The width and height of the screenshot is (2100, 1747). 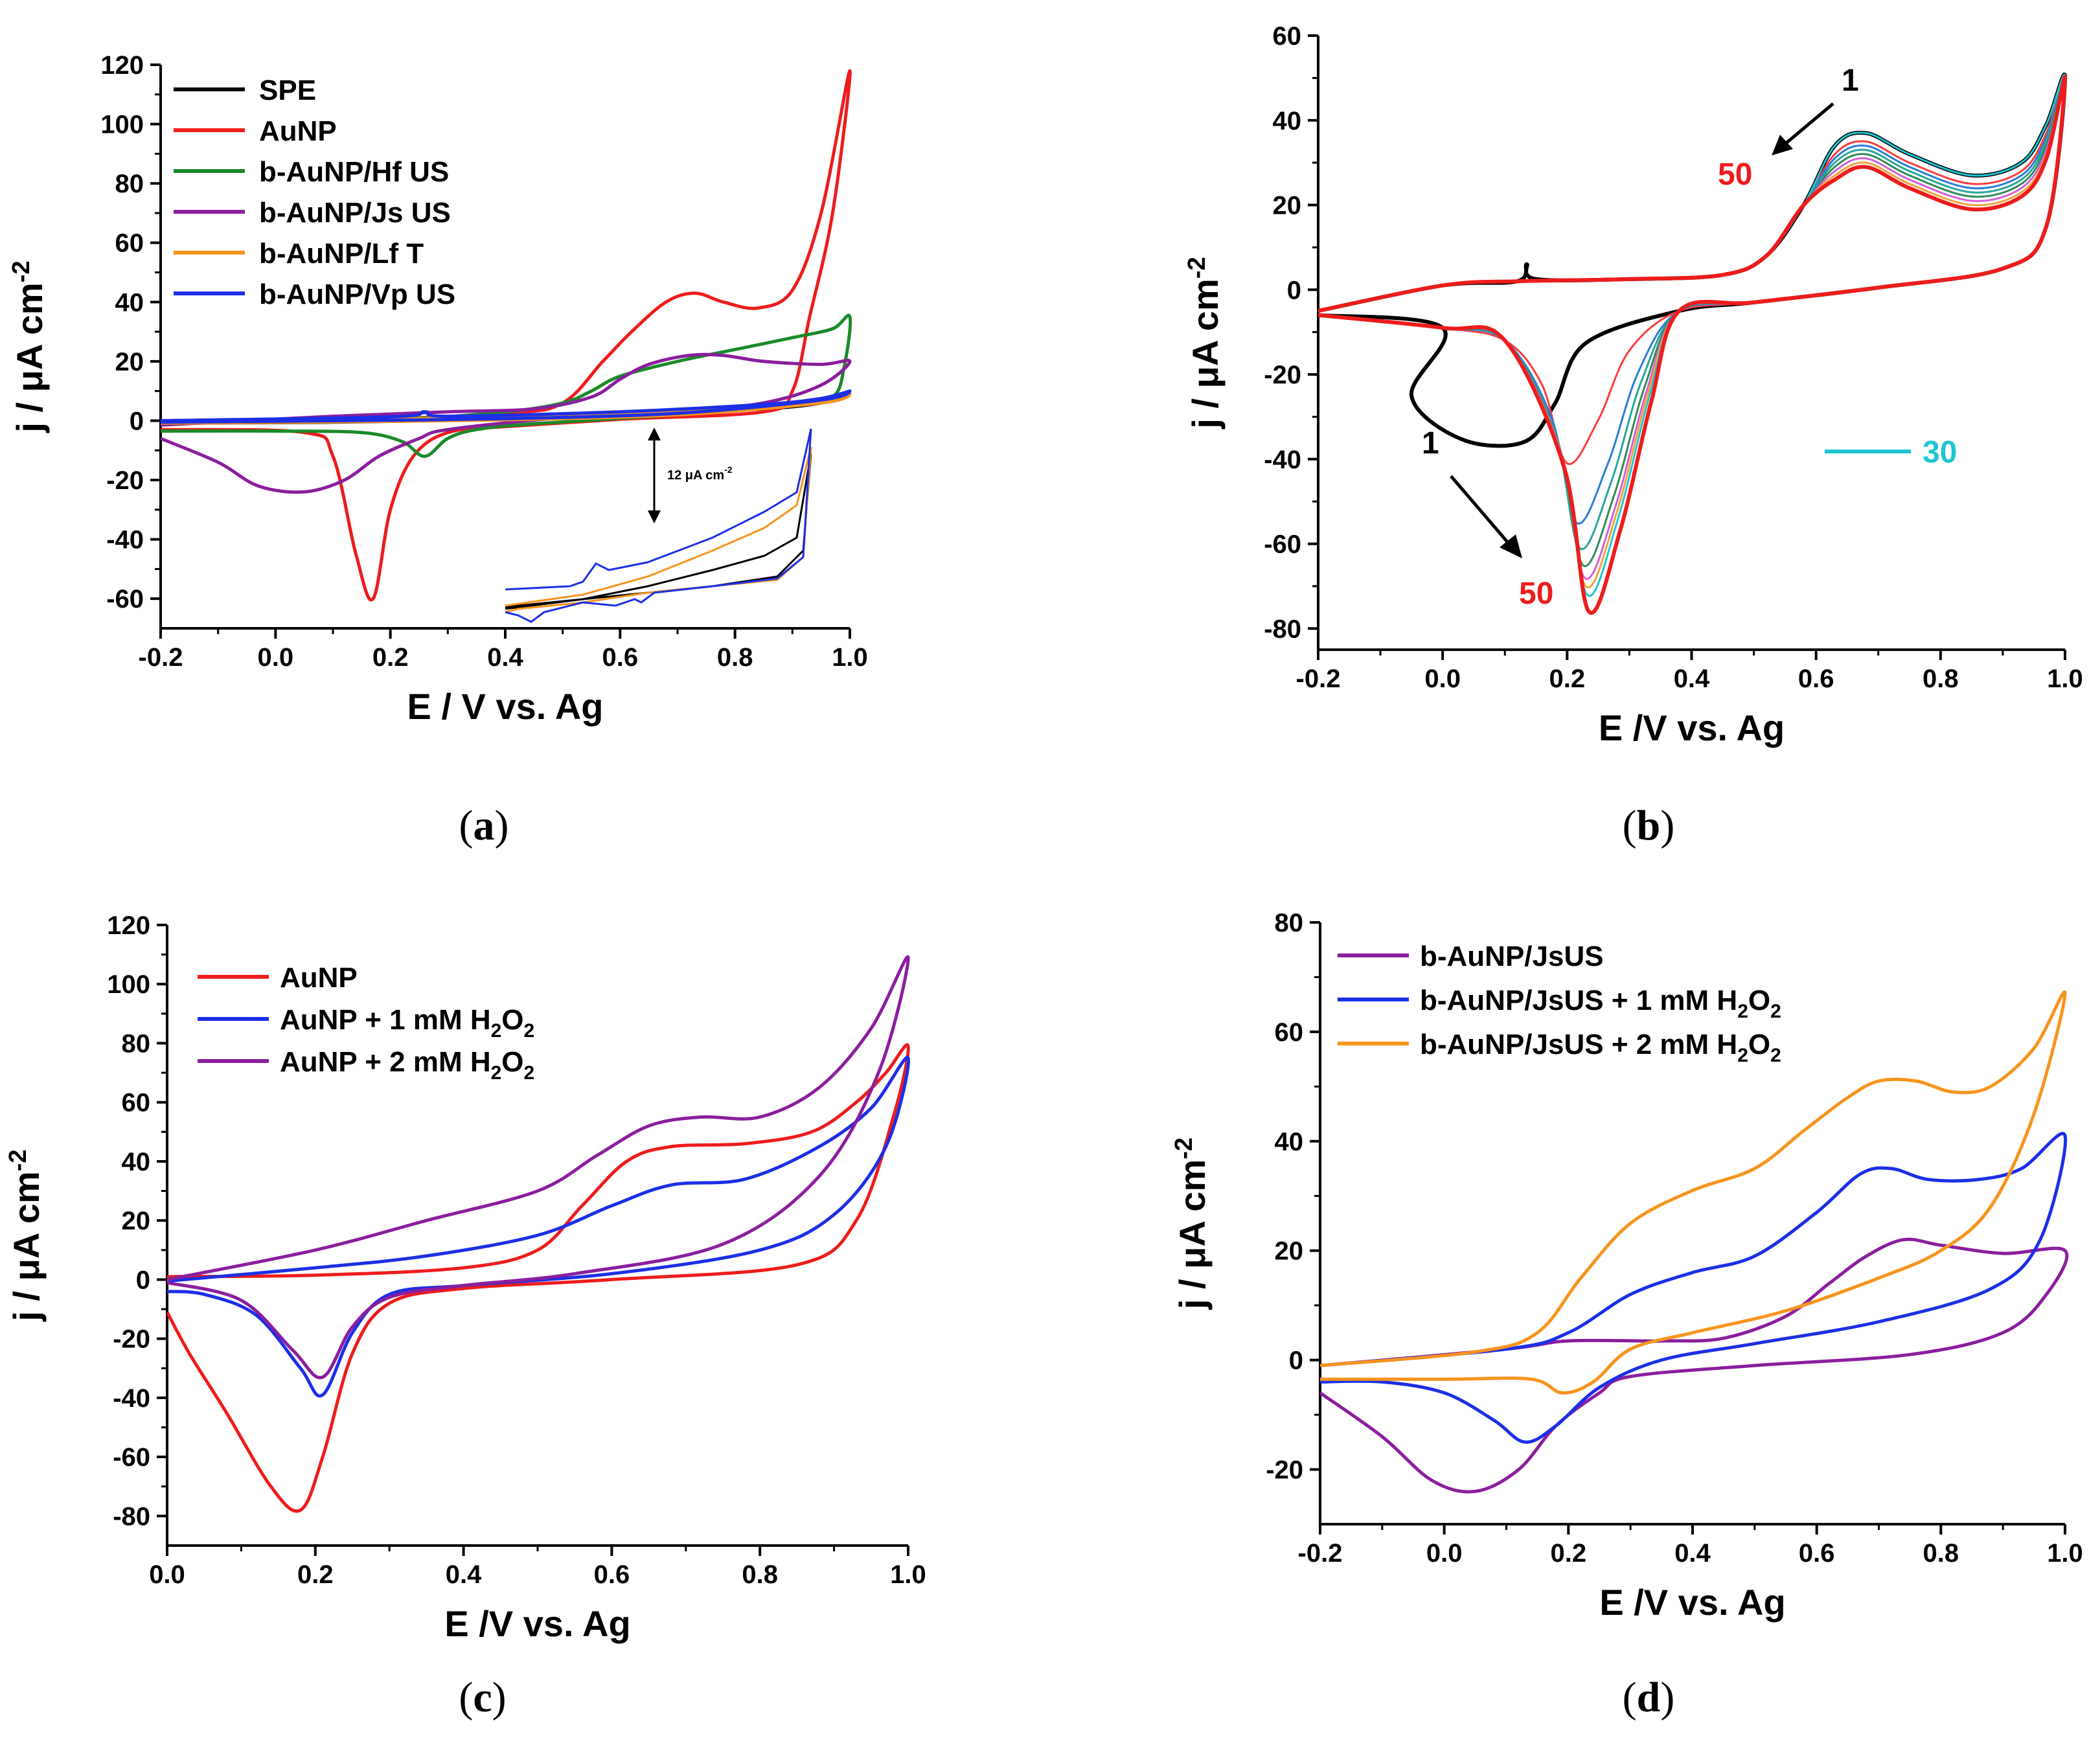 What do you see at coordinates (354, 172) in the screenshot?
I see `legend-label-hf: b-AuNP/Hf US` at bounding box center [354, 172].